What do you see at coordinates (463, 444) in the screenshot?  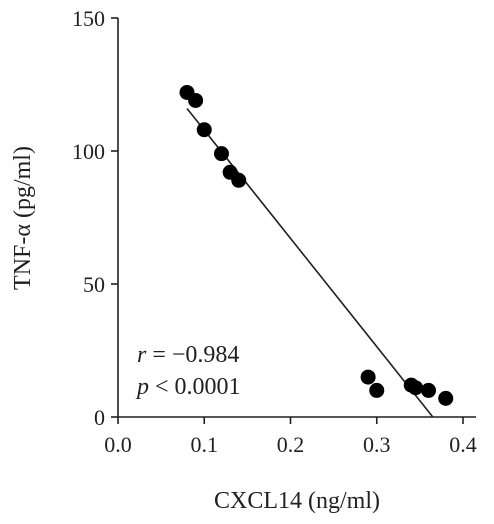 I see `x-tick-label: 0.4` at bounding box center [463, 444].